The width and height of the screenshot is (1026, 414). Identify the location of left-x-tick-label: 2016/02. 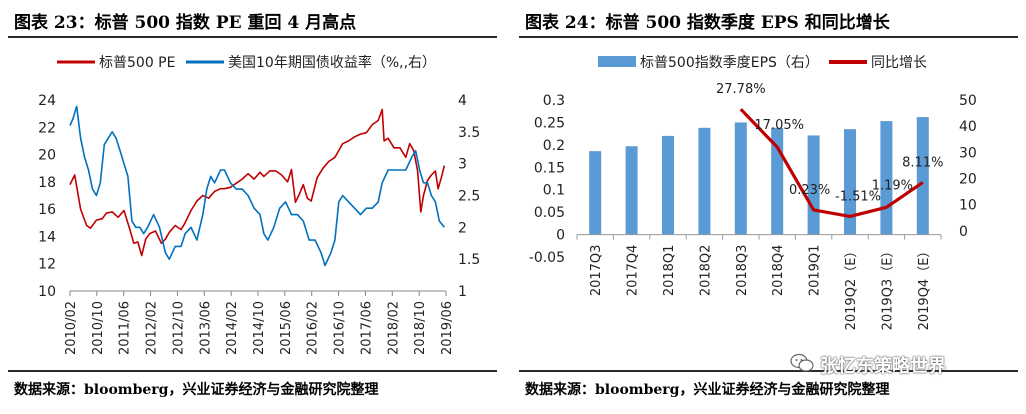
(313, 328).